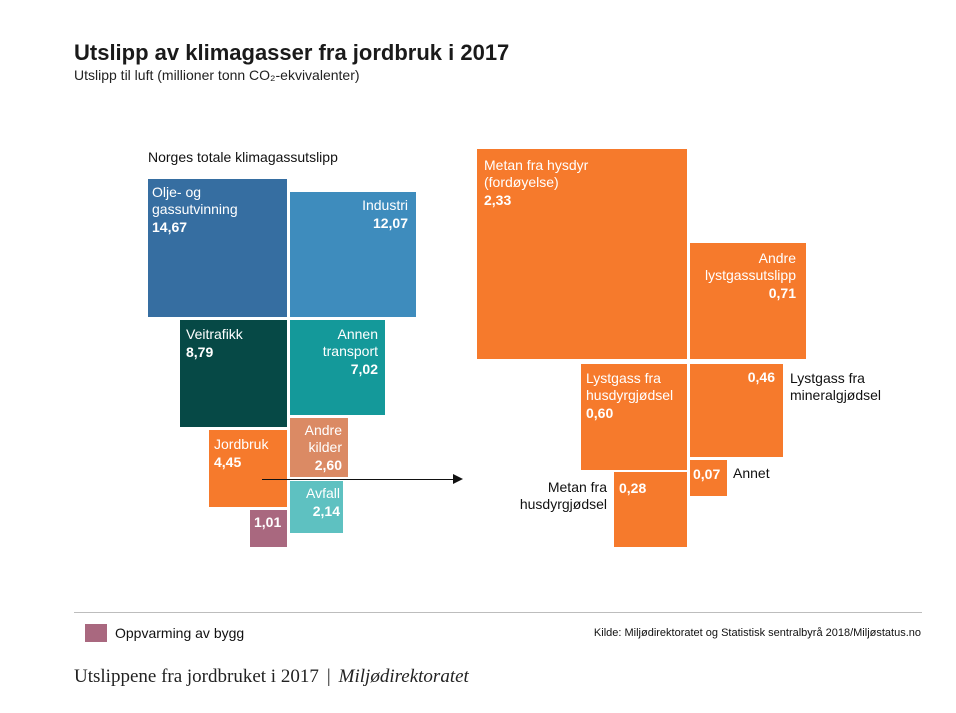 The height and width of the screenshot is (713, 956). I want to click on block-andre-lystgassutslipp: Andre lystgassutslipp 0,71, so click(748, 301).